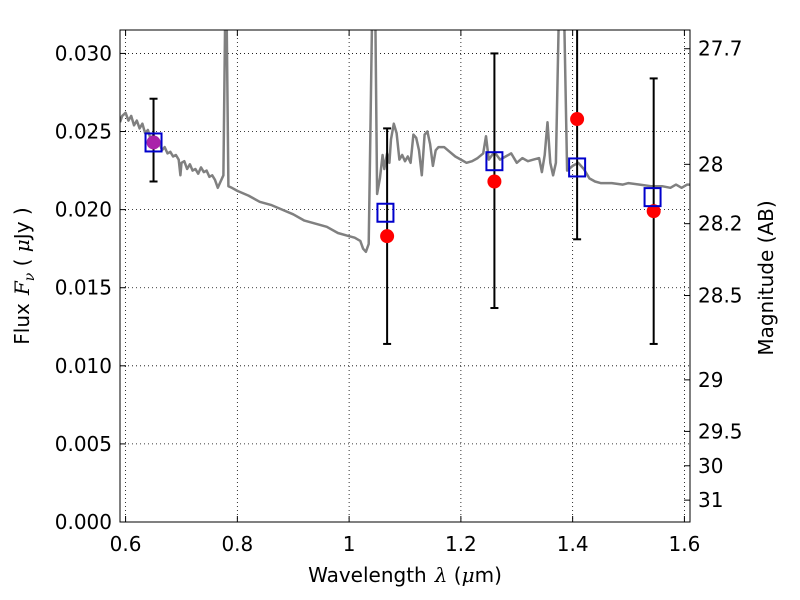 Image resolution: width=800 pixels, height=600 pixels. What do you see at coordinates (83, 53) in the screenshot?
I see `y-tick-label: 0.030` at bounding box center [83, 53].